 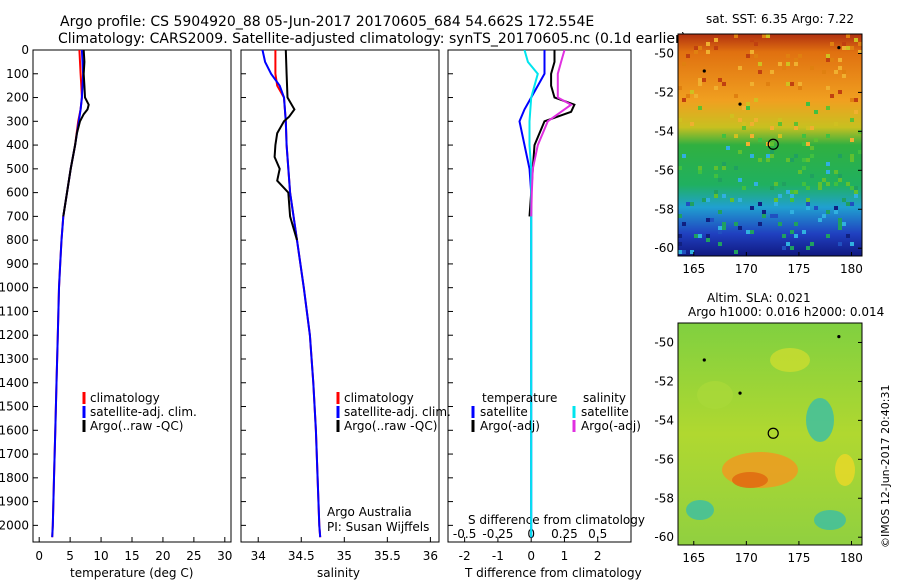 What do you see at coordinates (70, 294) in the screenshot?
I see `temperature-lines` at bounding box center [70, 294].